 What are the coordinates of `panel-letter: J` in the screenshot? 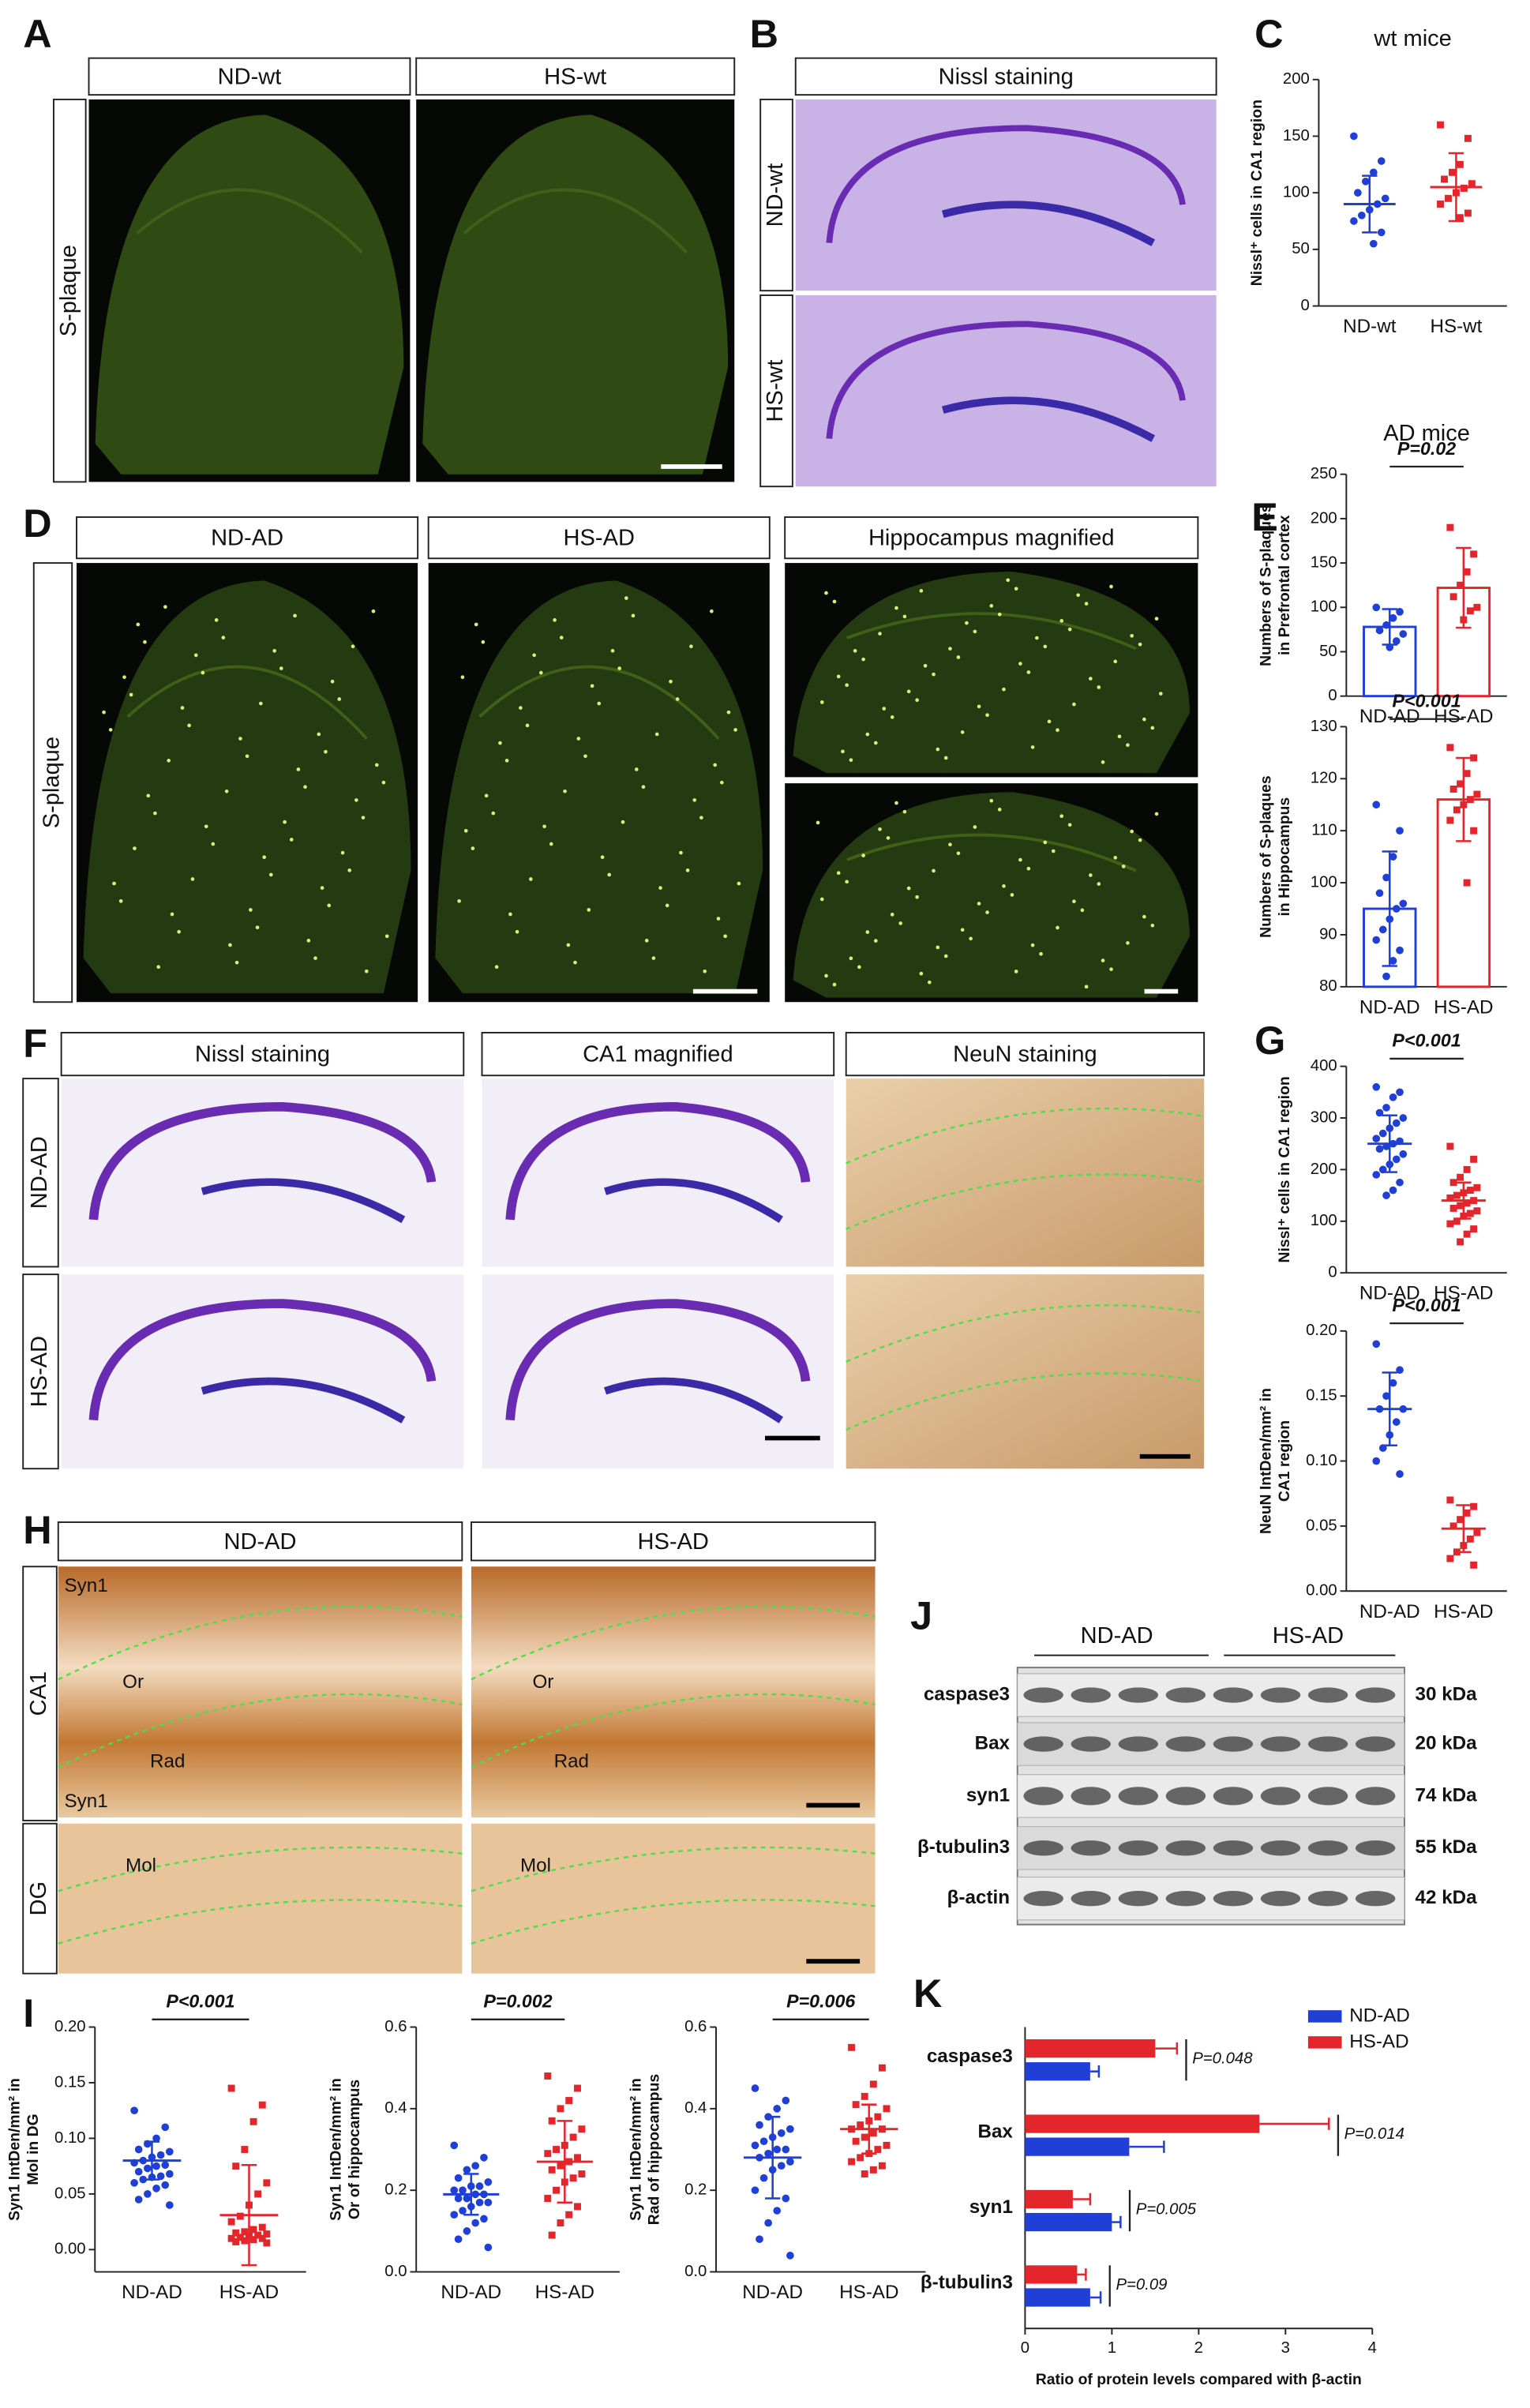 It's located at (921, 1614).